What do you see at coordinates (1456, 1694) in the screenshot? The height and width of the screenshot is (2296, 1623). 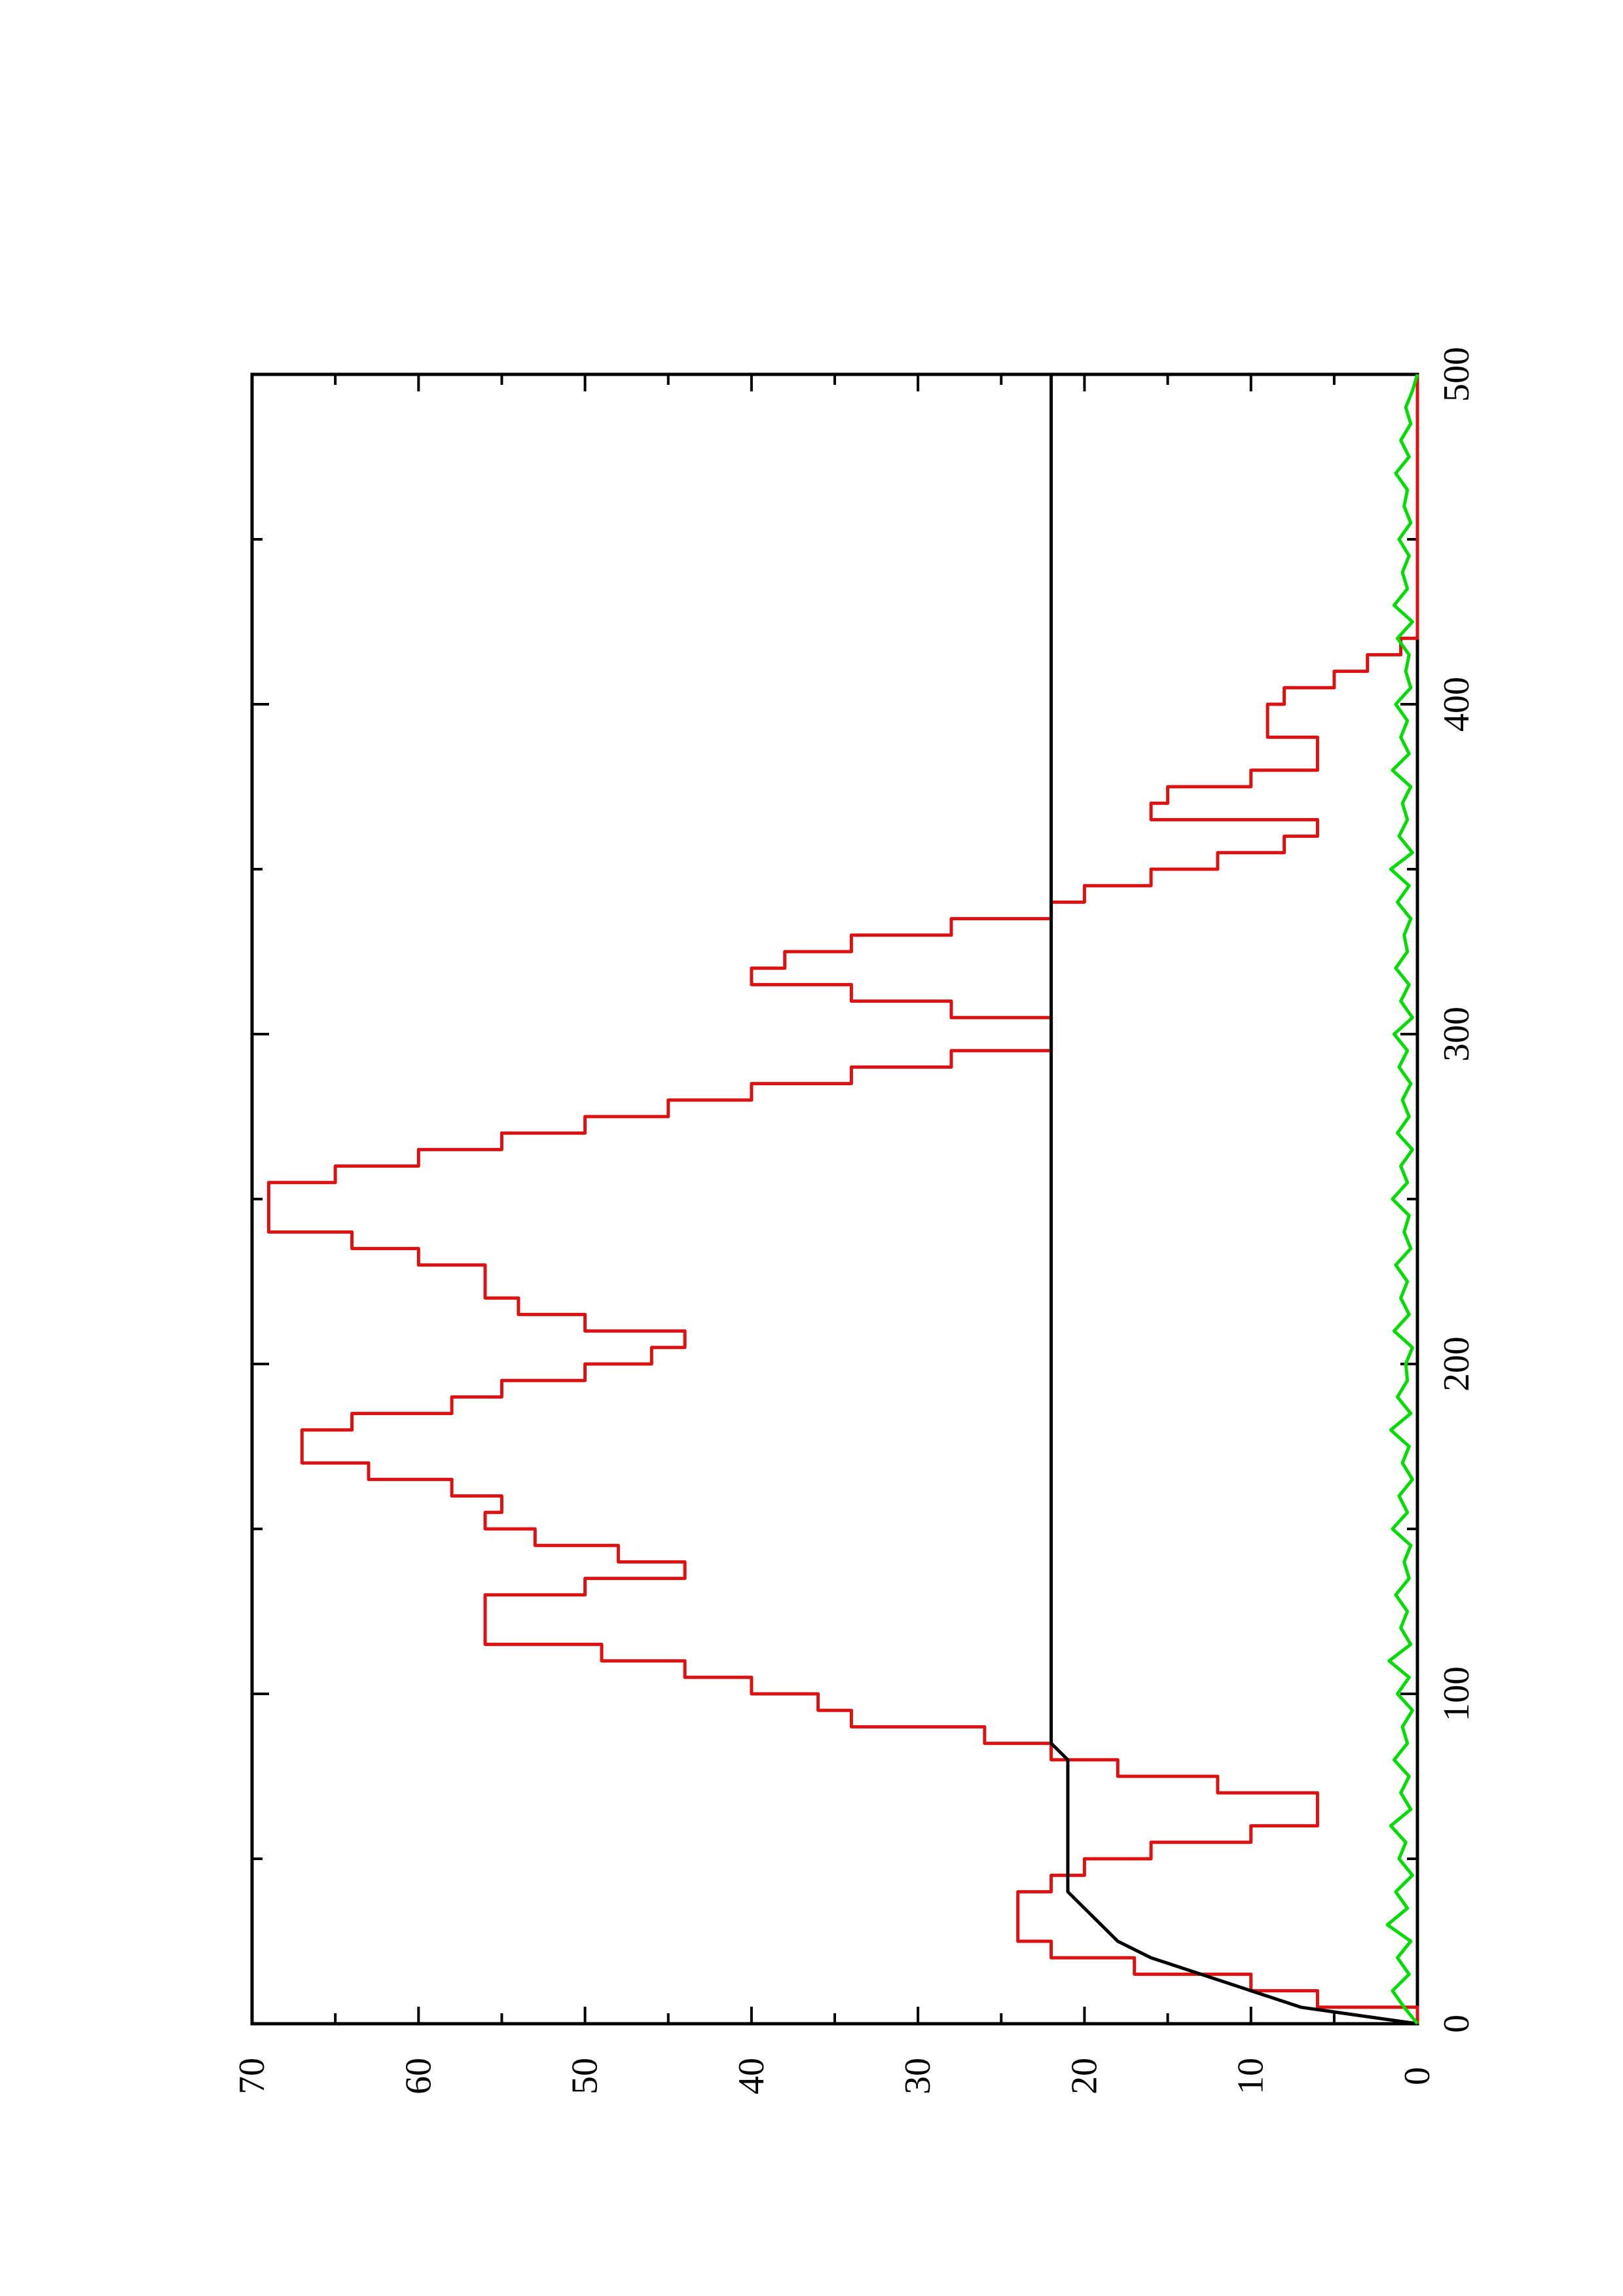 I see `x-tick-label: 100` at bounding box center [1456, 1694].